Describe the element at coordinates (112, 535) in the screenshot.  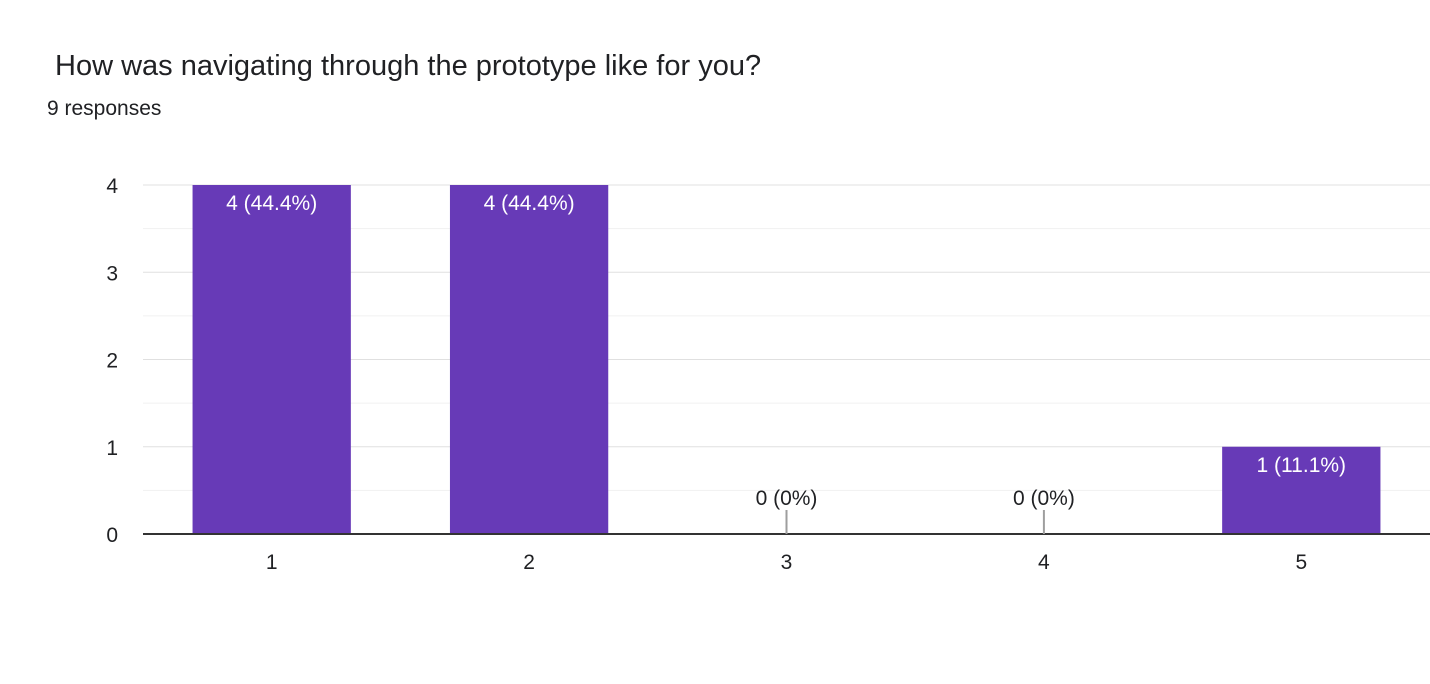
I see `y-tick-label: 0` at that location.